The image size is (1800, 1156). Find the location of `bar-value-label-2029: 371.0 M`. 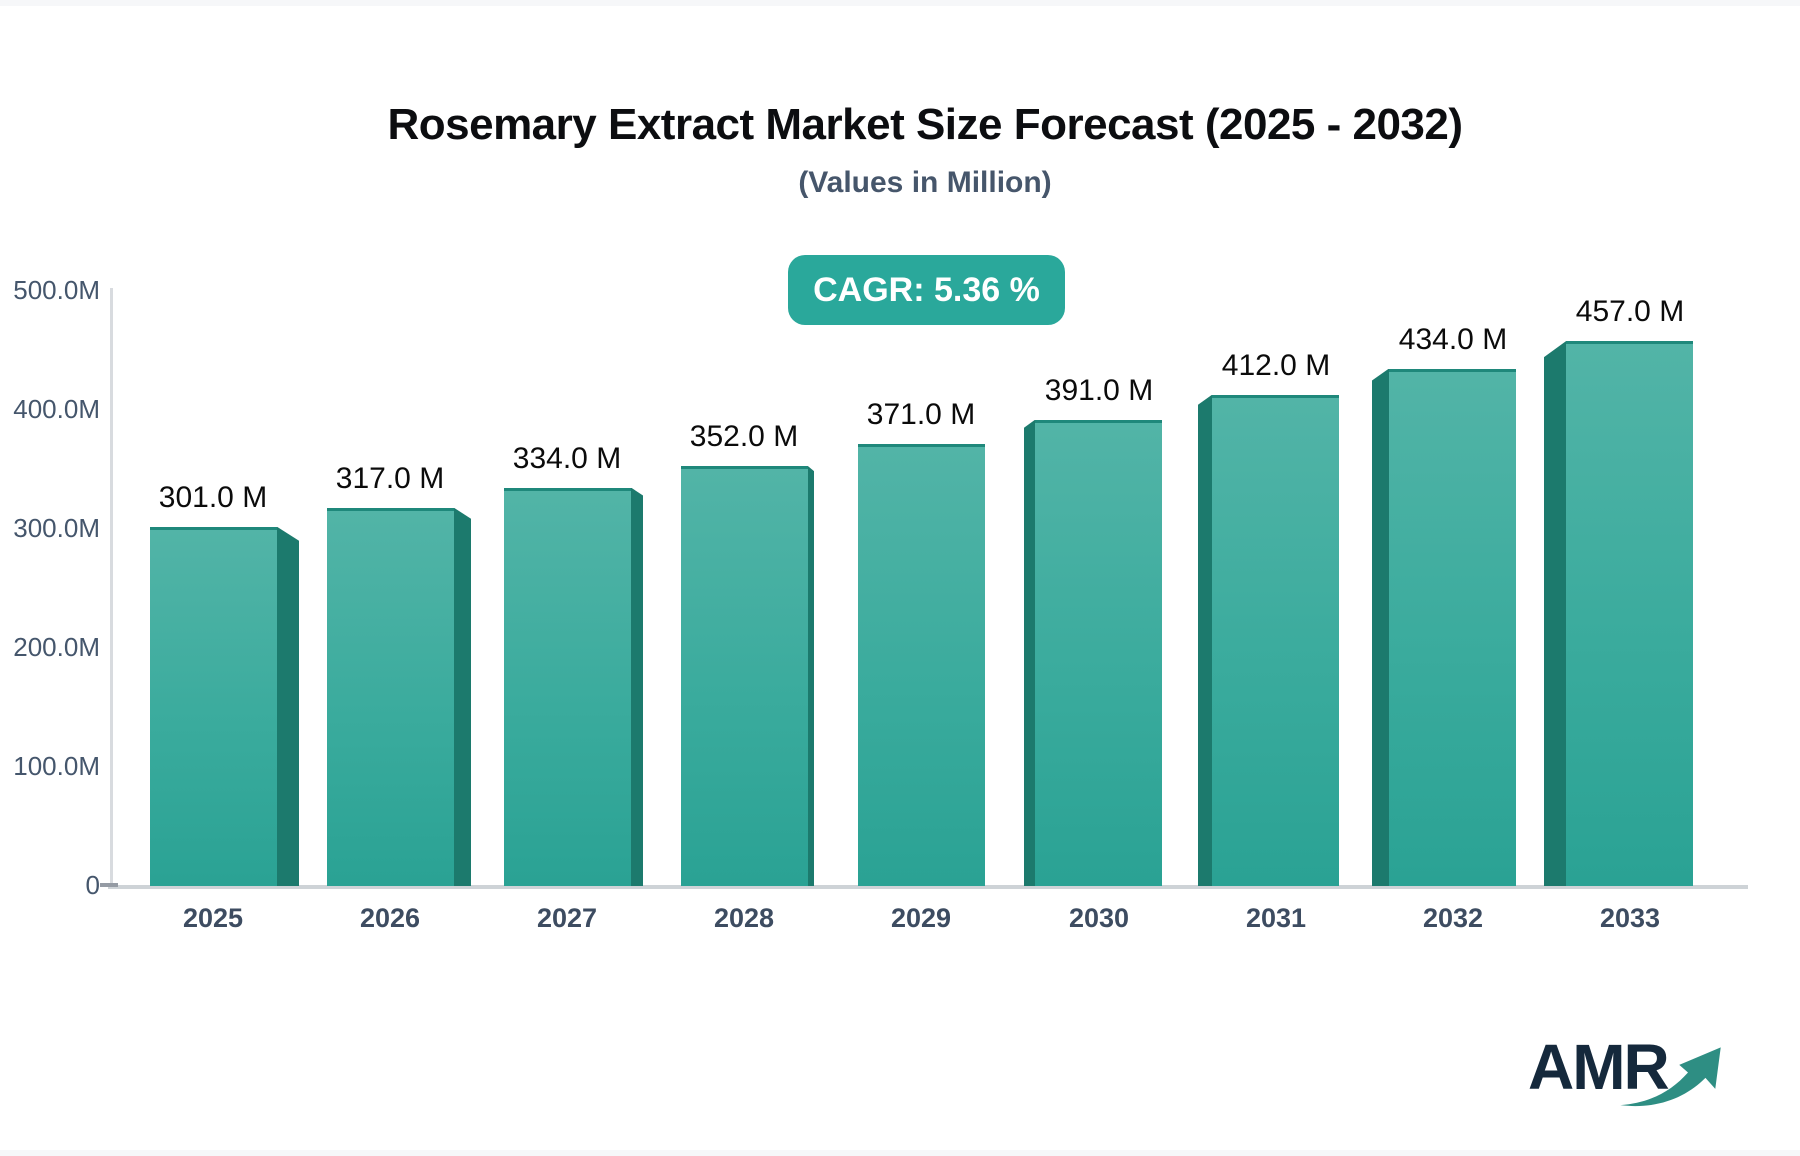

bar-value-label-2029: 371.0 M is located at coordinates (921, 414).